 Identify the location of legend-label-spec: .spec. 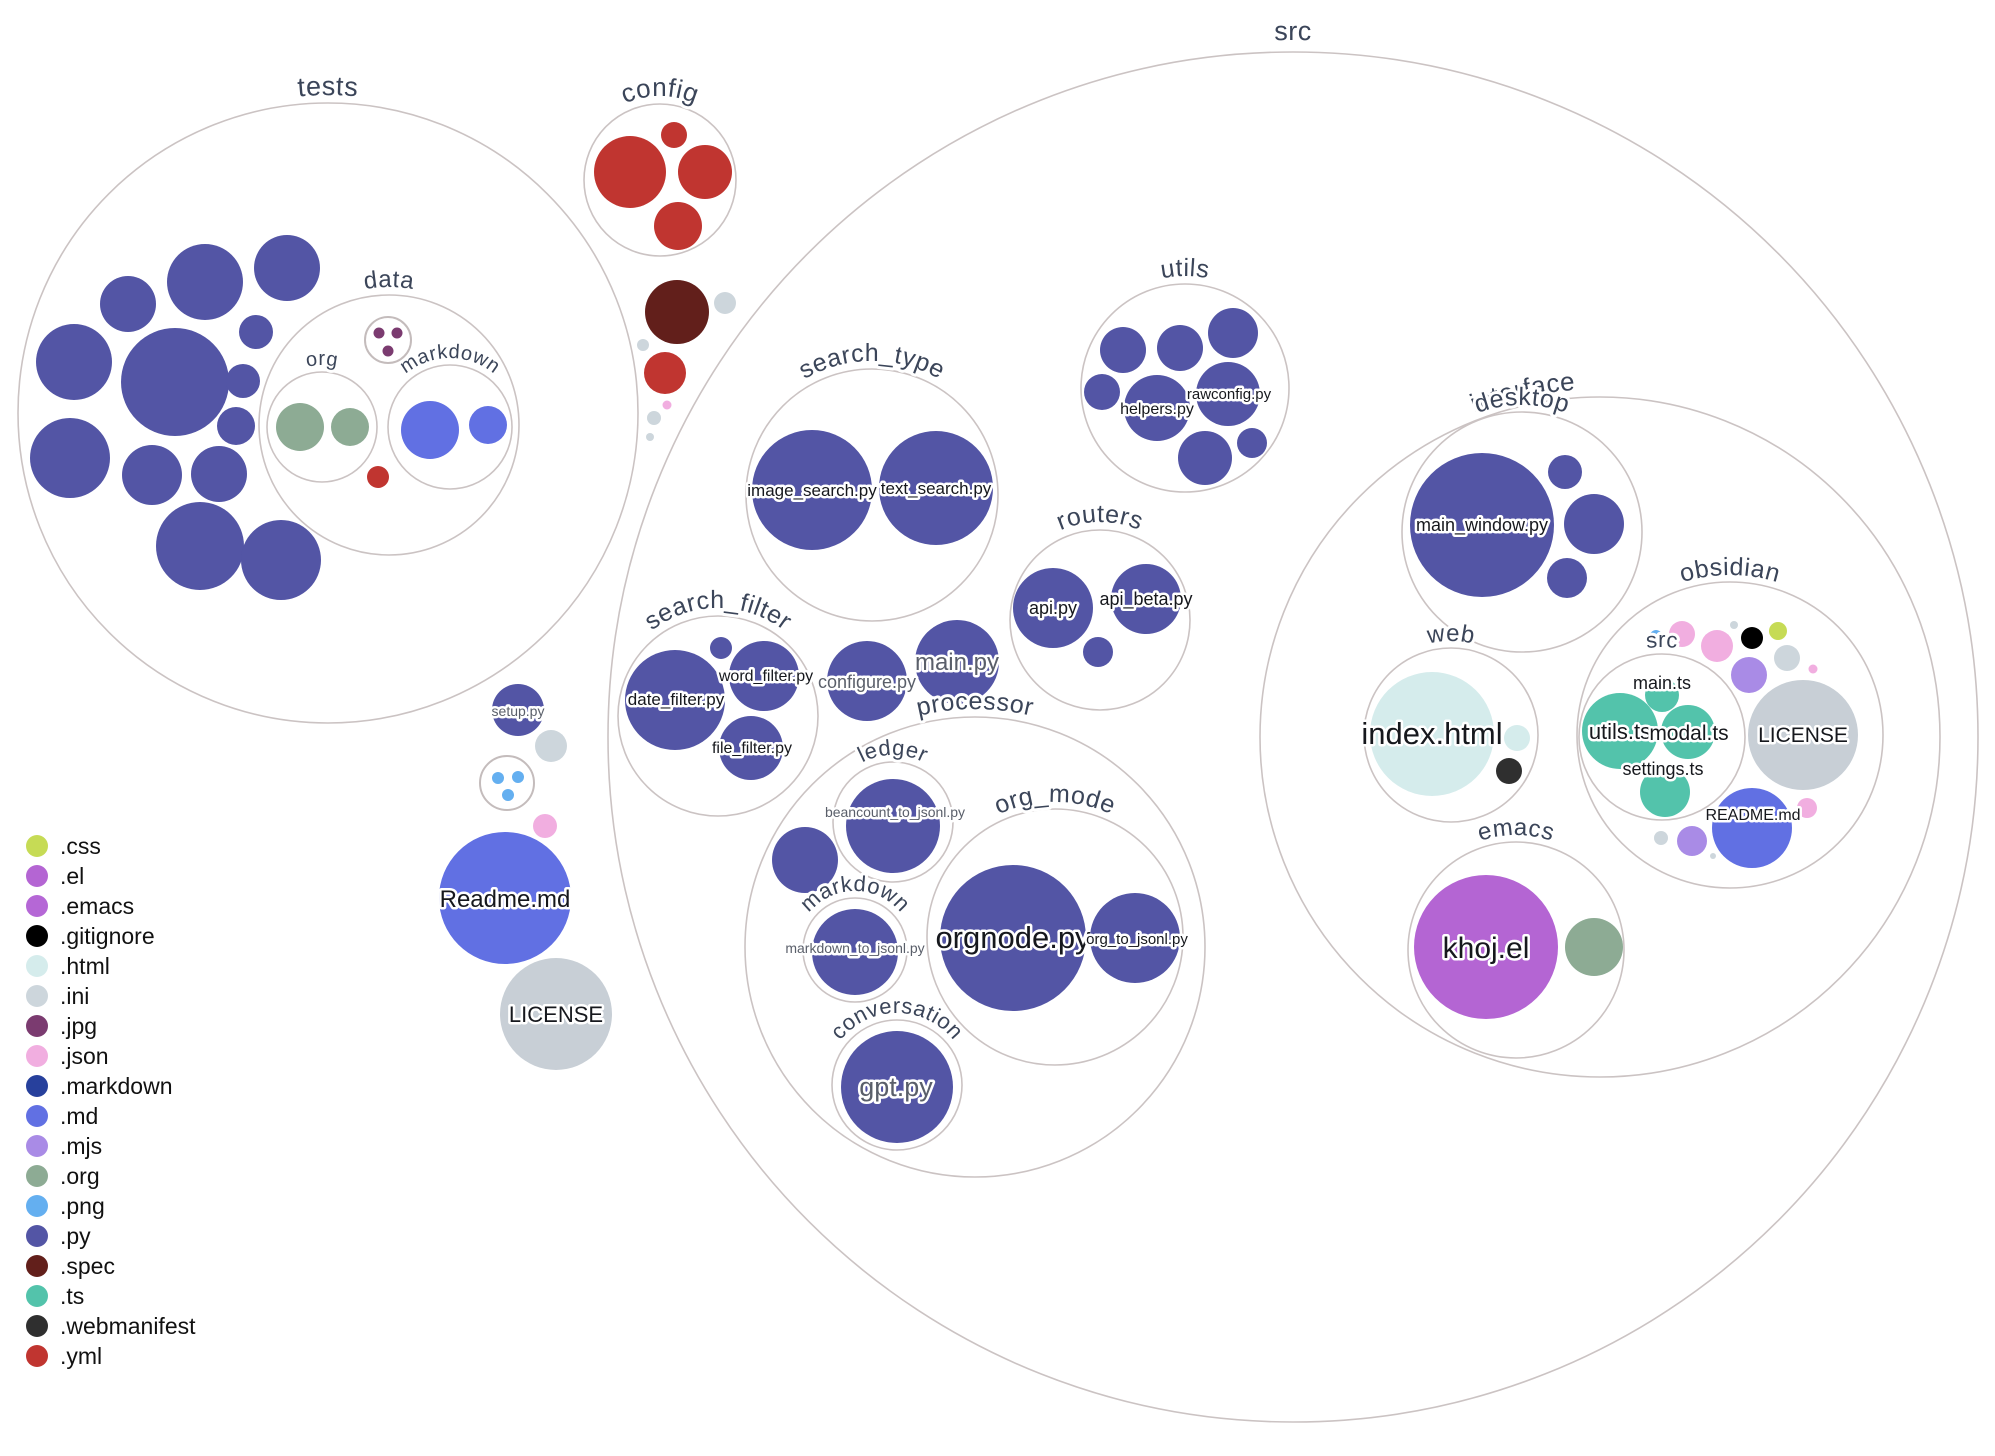
(87, 1266).